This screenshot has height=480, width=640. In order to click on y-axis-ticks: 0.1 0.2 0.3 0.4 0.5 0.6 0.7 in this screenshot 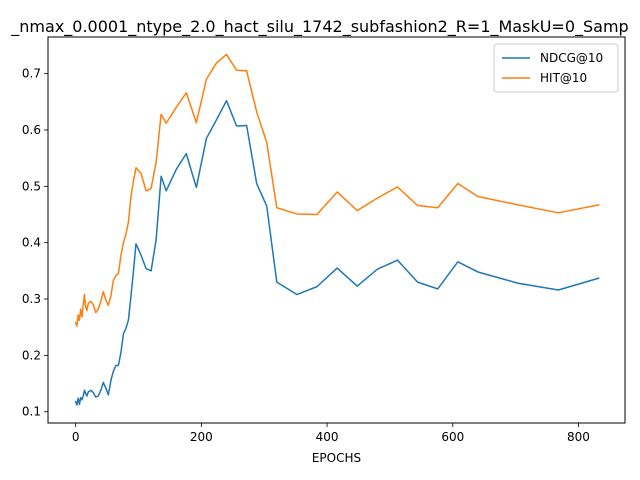, I will do `click(35, 243)`.